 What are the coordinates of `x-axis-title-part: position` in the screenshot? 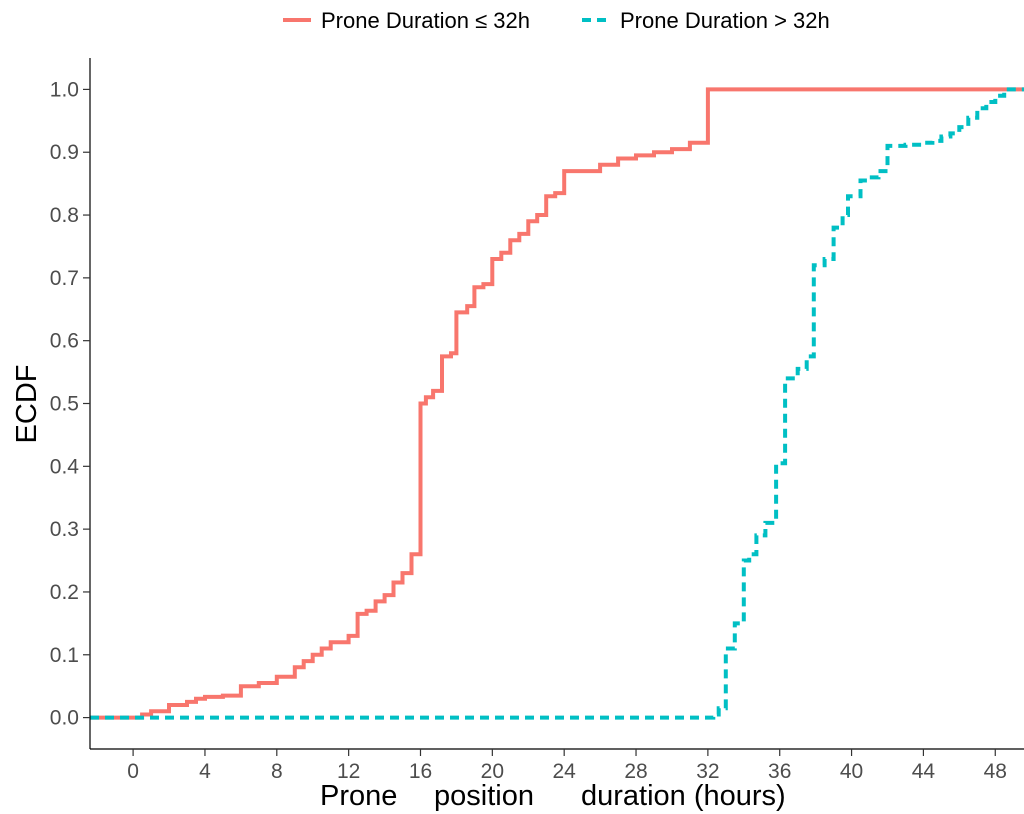 It's located at (484, 796).